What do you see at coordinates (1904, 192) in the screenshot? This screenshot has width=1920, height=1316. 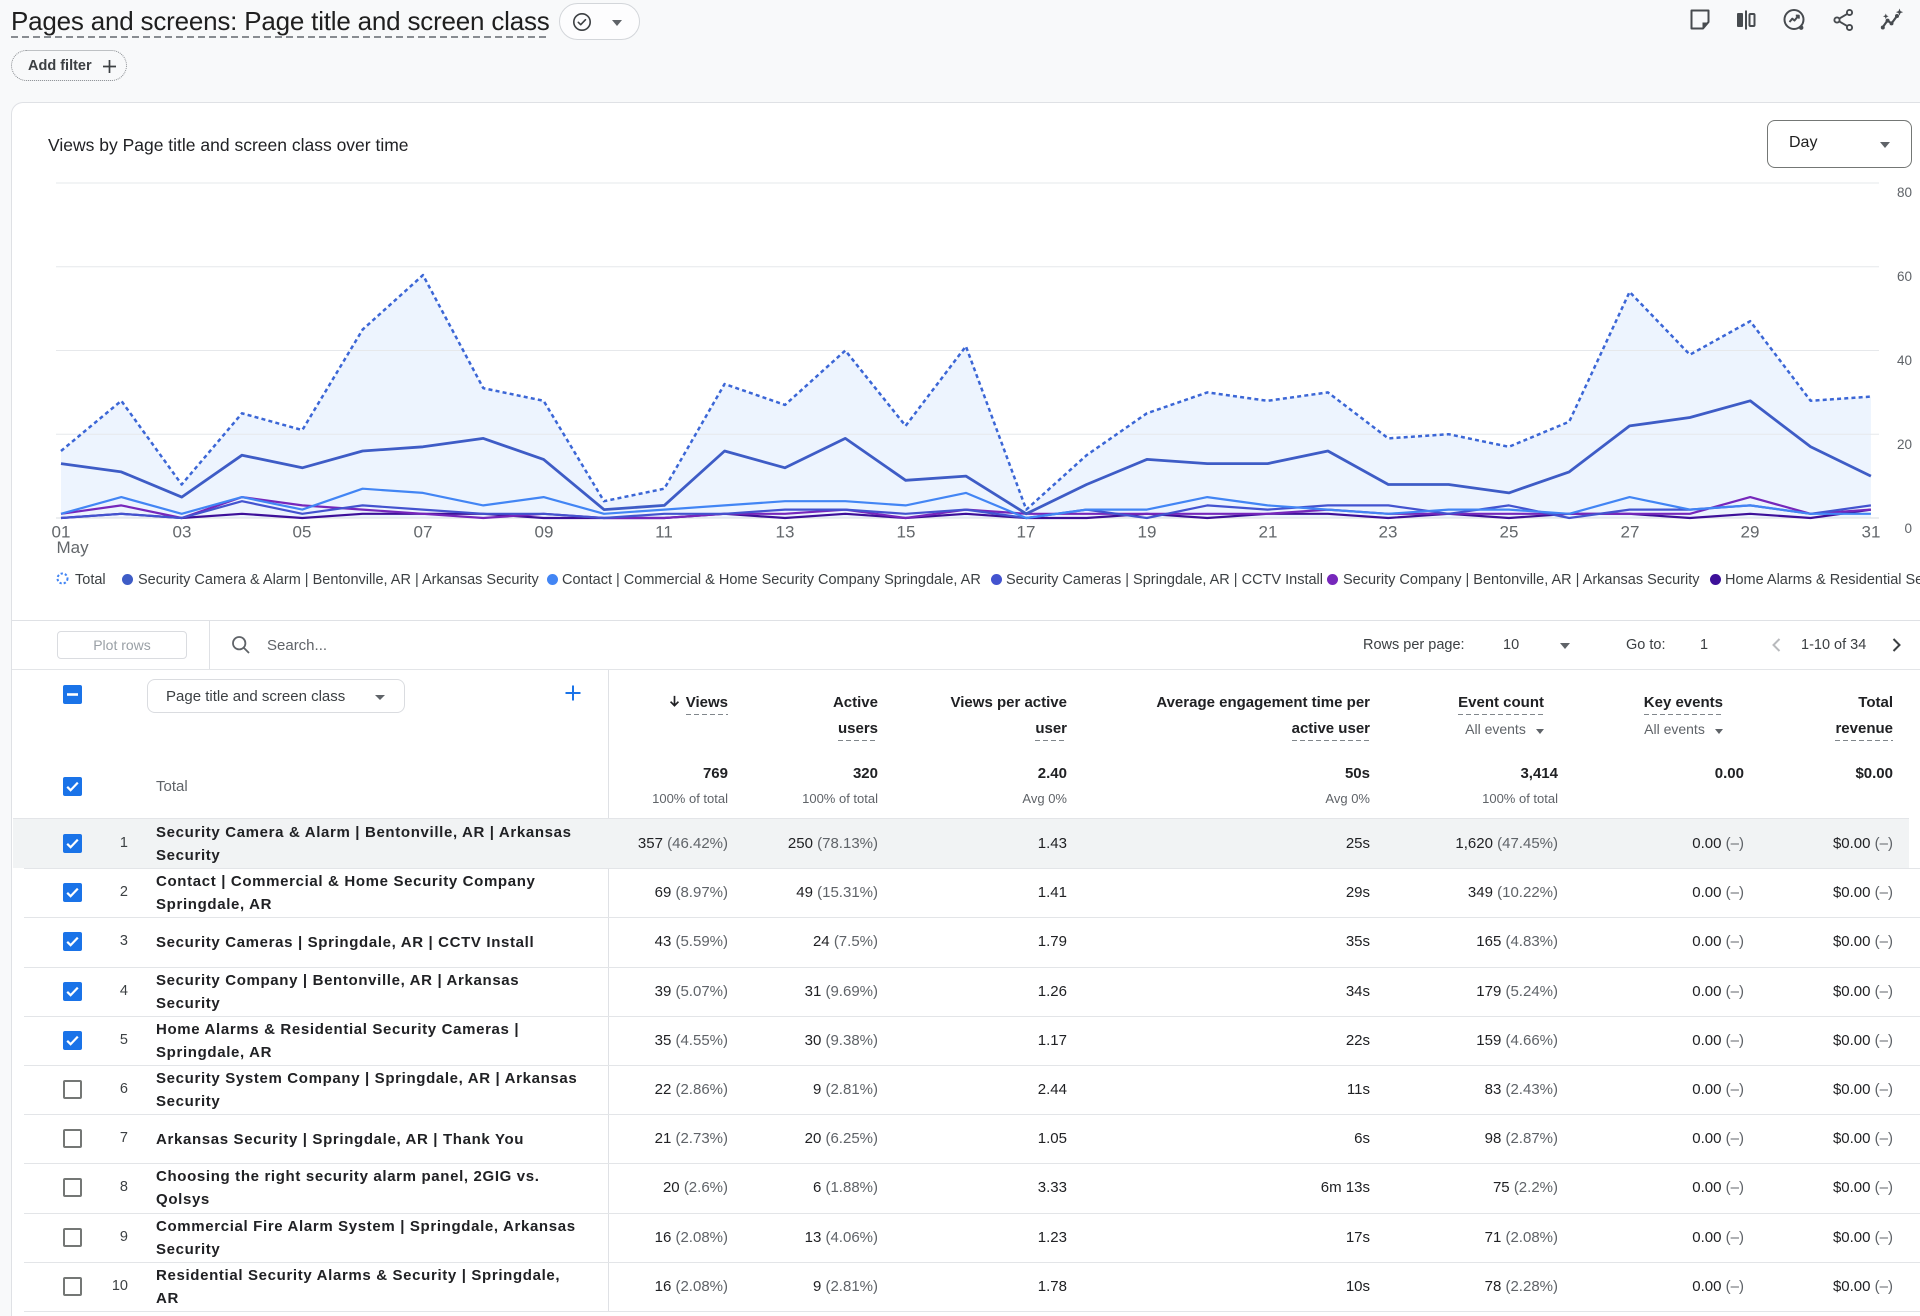 I see `svg-text: 80` at bounding box center [1904, 192].